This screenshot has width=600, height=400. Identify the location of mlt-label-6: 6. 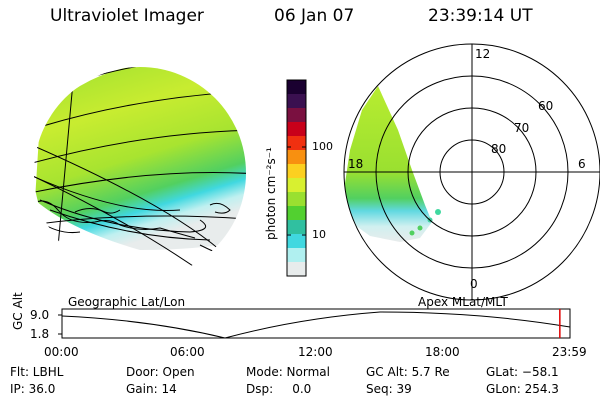
(582, 164).